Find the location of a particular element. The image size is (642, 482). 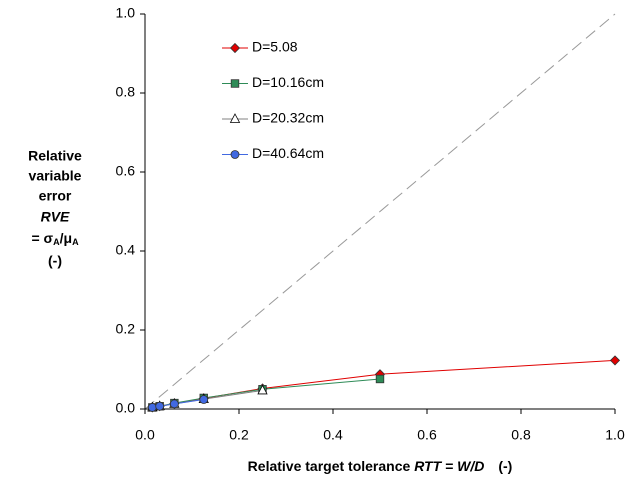

x-label-part: RTT = W/D is located at coordinates (449, 466).